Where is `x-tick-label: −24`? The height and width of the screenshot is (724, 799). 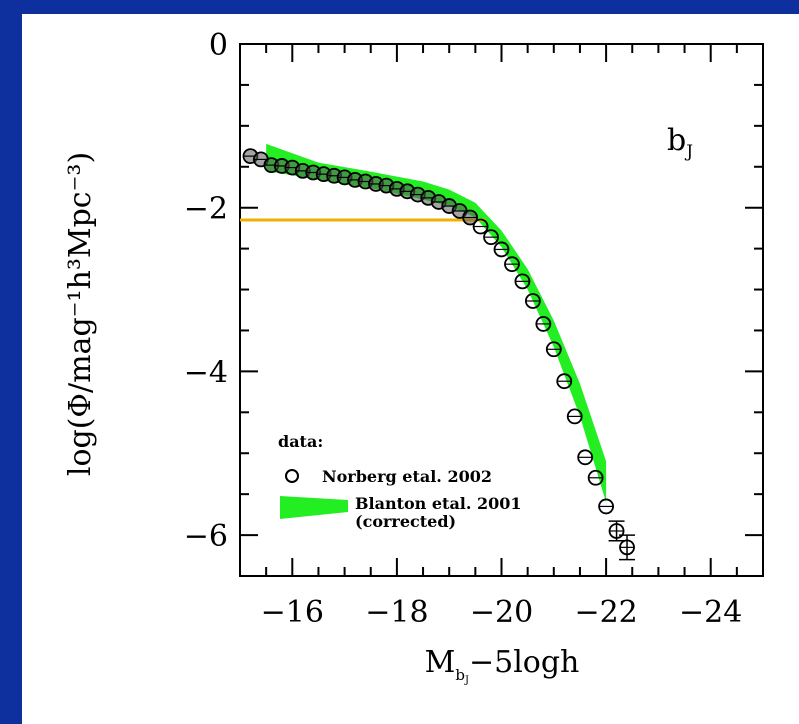
x-tick-label: −24 is located at coordinates (710, 612).